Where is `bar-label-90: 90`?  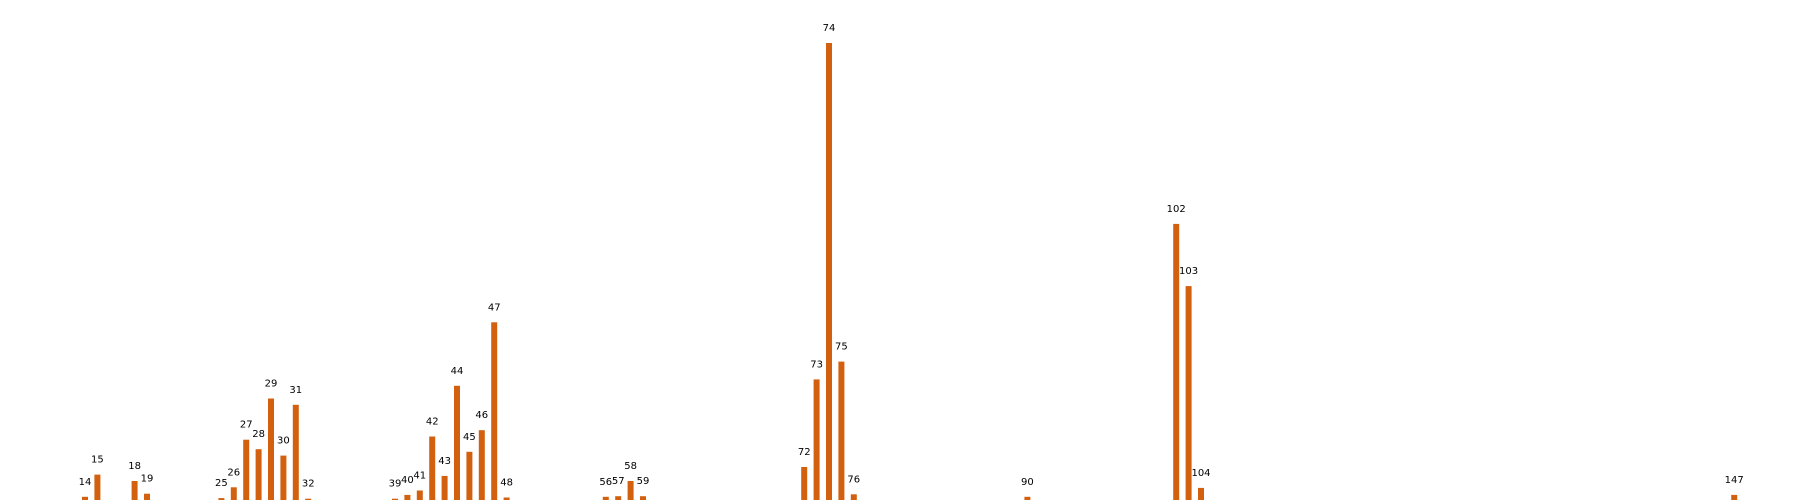 bar-label-90: 90 is located at coordinates (1027, 482).